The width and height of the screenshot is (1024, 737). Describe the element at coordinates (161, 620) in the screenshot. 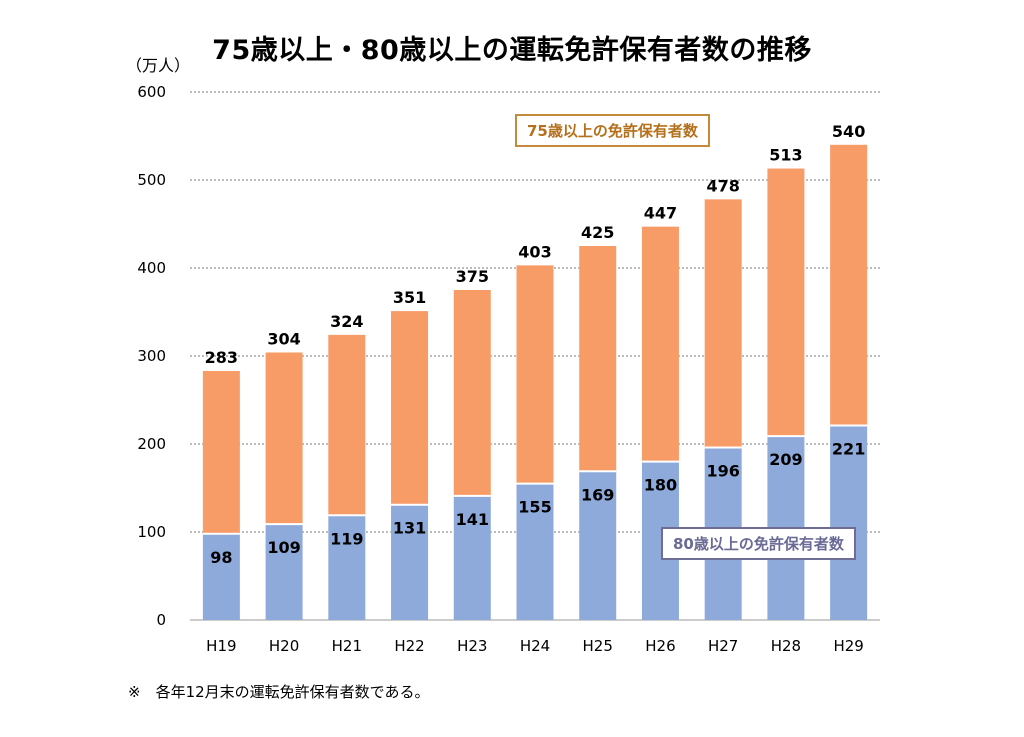

I see `y-tick-label: 0` at that location.